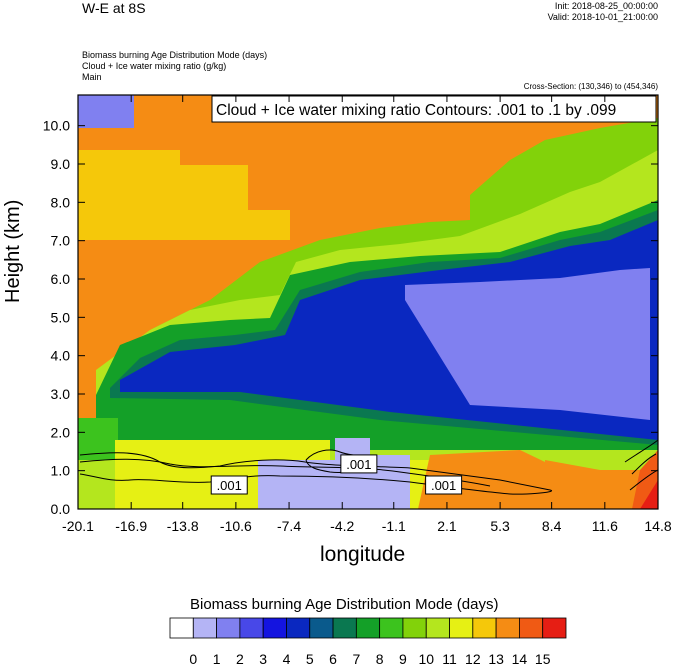 The image size is (674, 667). I want to click on x-tick-label-11: 14.8, so click(657, 526).